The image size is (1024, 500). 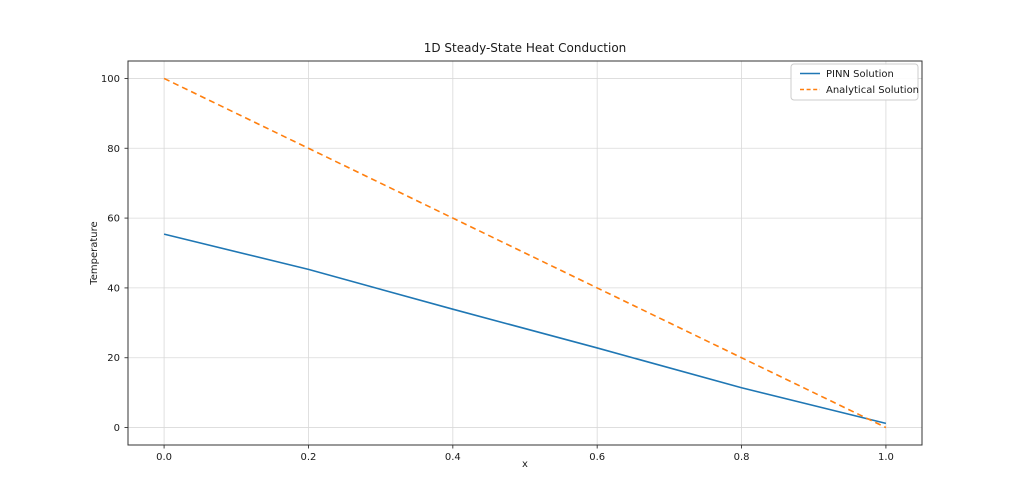 I want to click on x-tick-label: 1.0, so click(x=886, y=457).